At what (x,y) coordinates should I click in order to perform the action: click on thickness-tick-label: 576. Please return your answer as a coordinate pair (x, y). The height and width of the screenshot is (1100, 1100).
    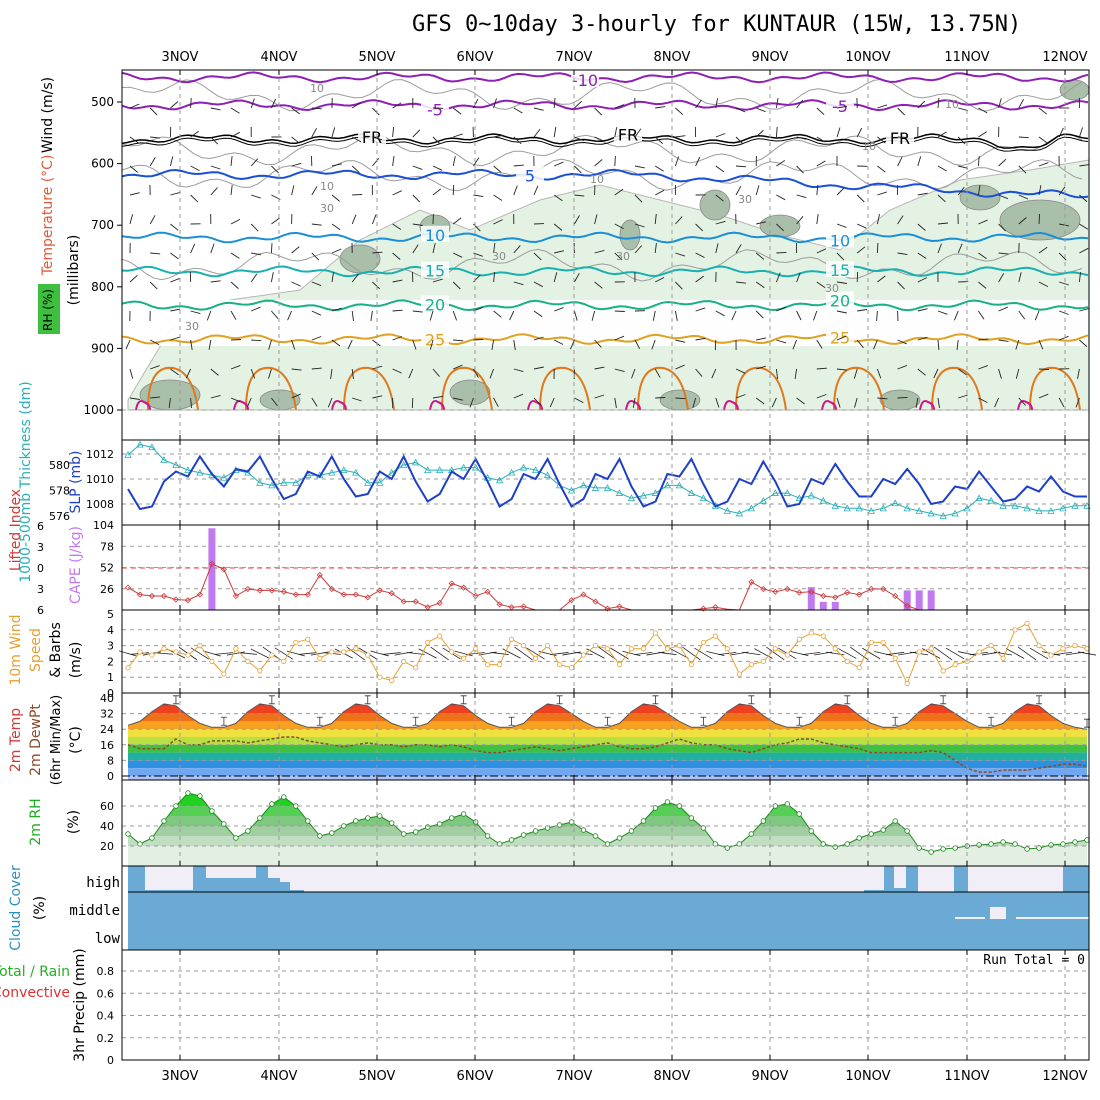
    Looking at the image, I should click on (59, 516).